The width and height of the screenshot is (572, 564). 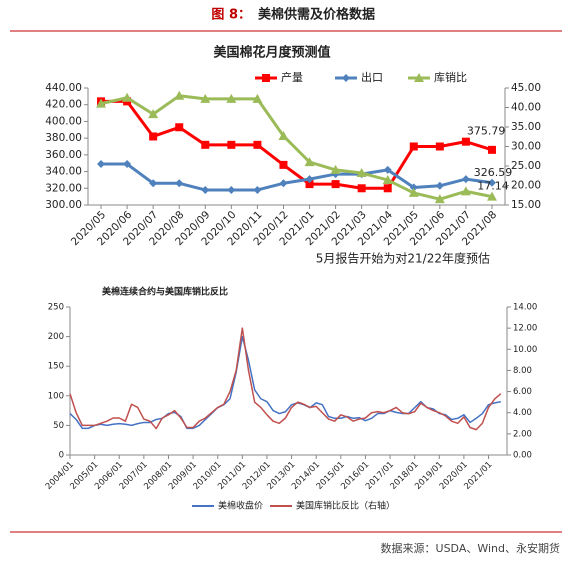 What do you see at coordinates (63, 188) in the screenshot?
I see `y-tick-label: 320.00` at bounding box center [63, 188].